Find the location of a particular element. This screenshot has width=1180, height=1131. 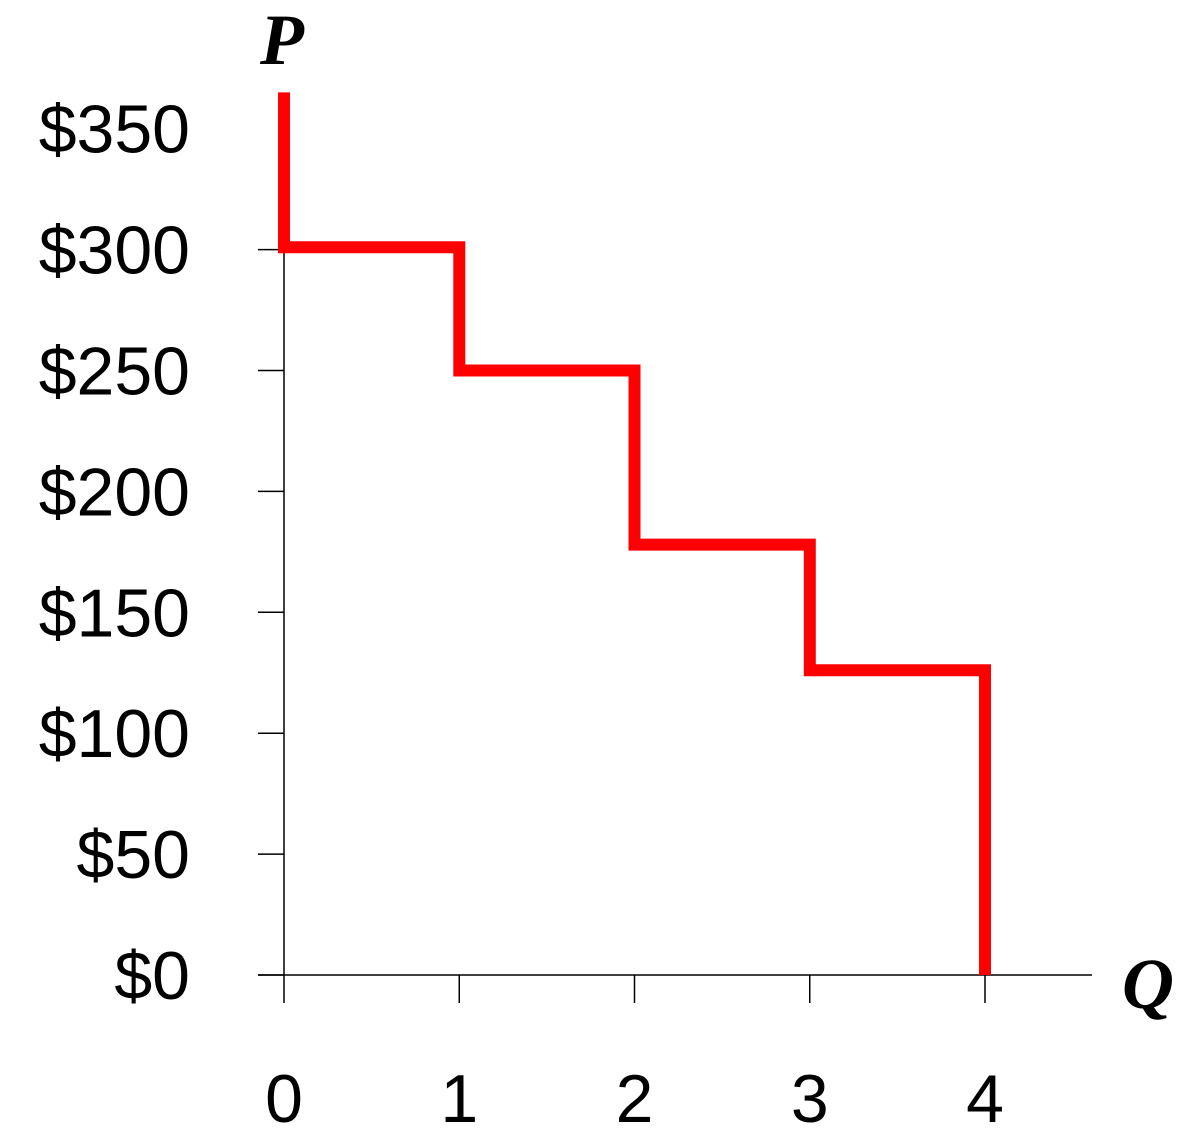

y-tick-label: $350 is located at coordinates (114, 130).